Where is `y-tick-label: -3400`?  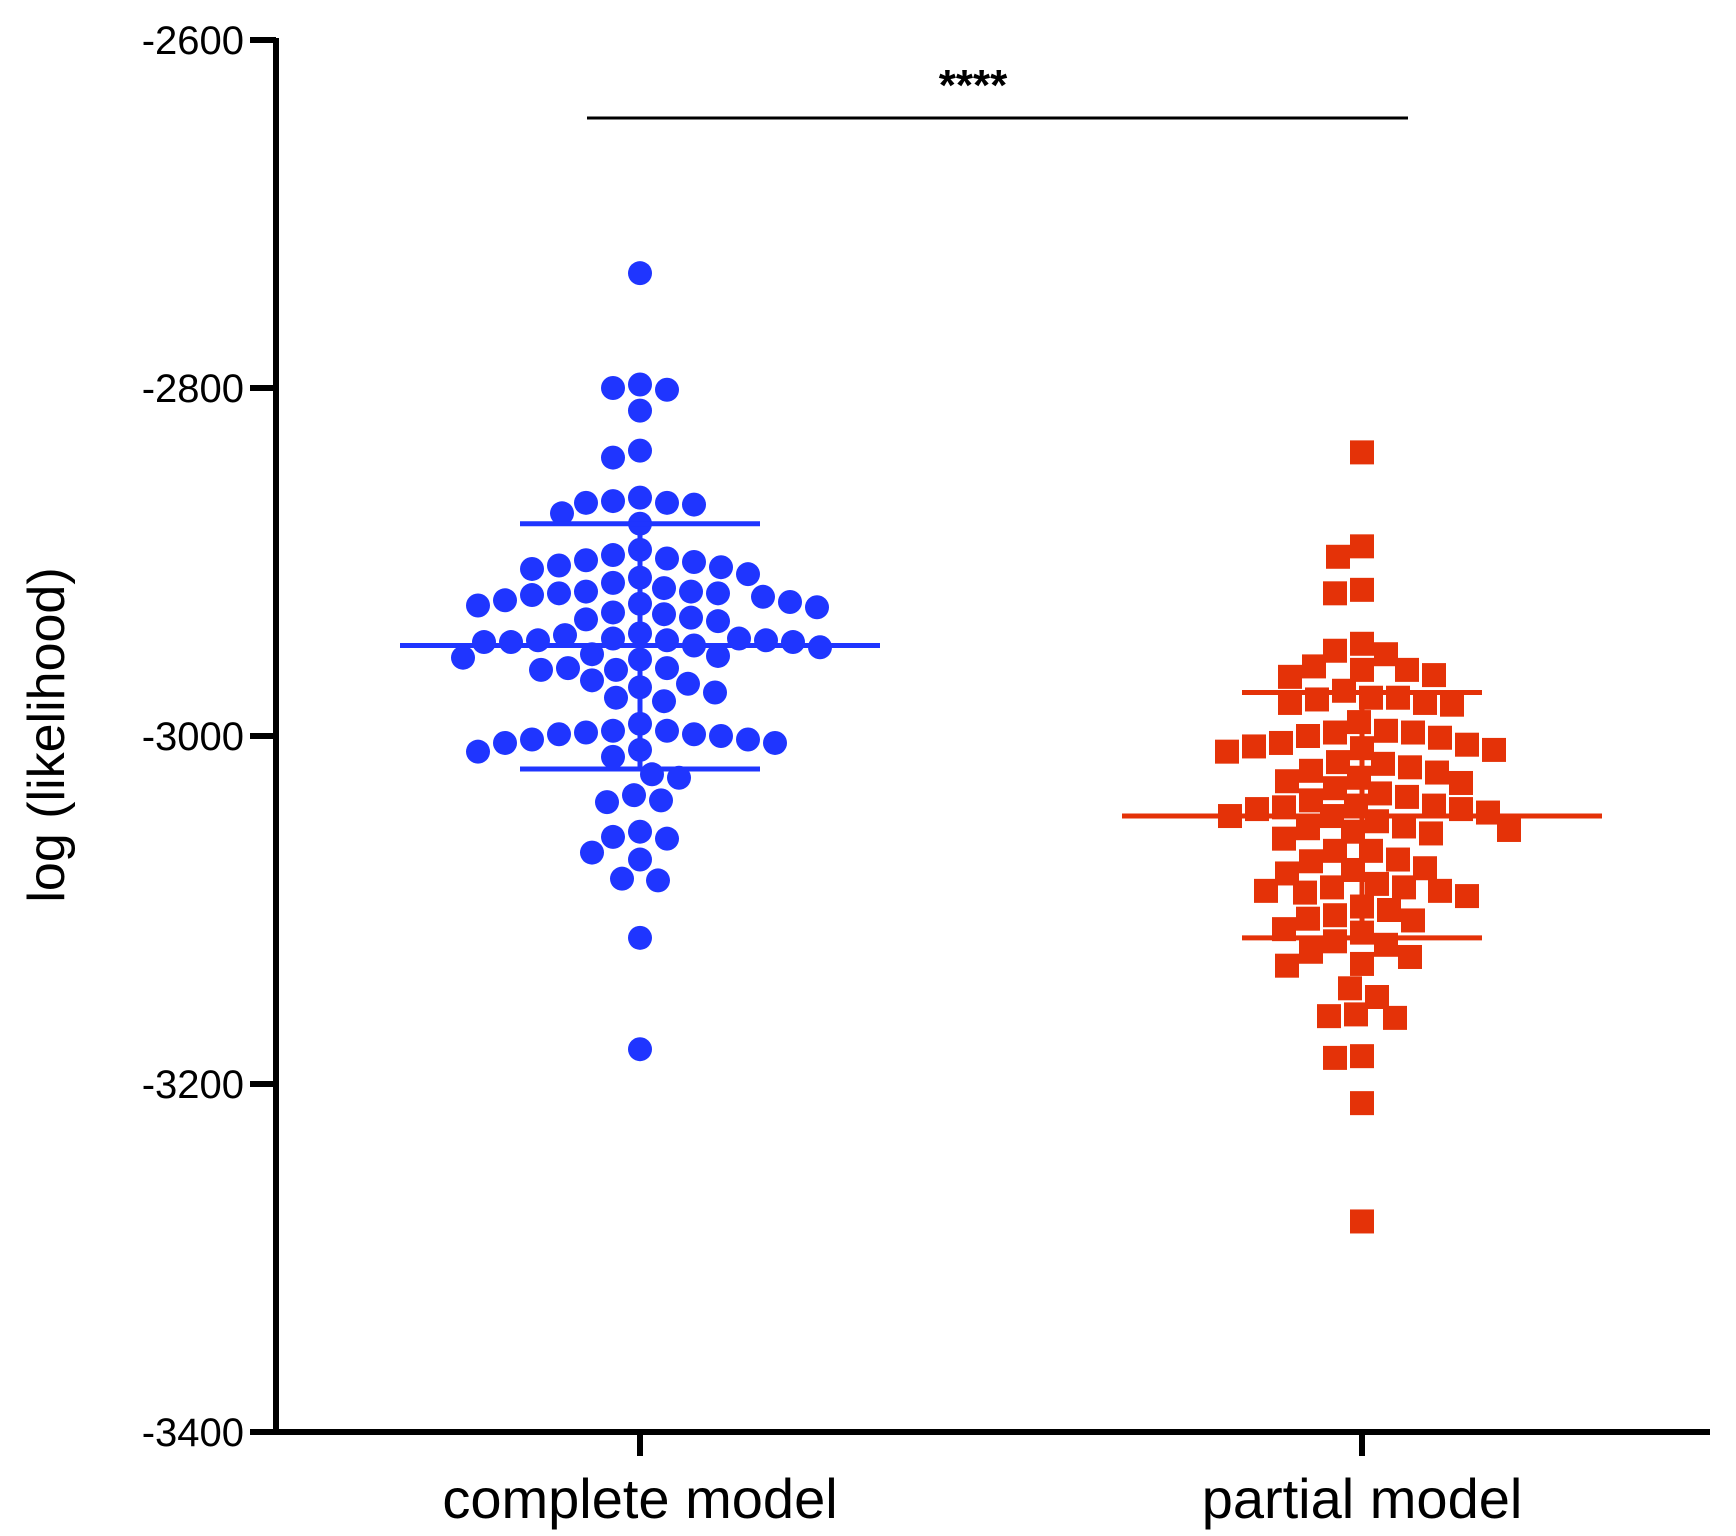 y-tick-label: -3400 is located at coordinates (193, 1433).